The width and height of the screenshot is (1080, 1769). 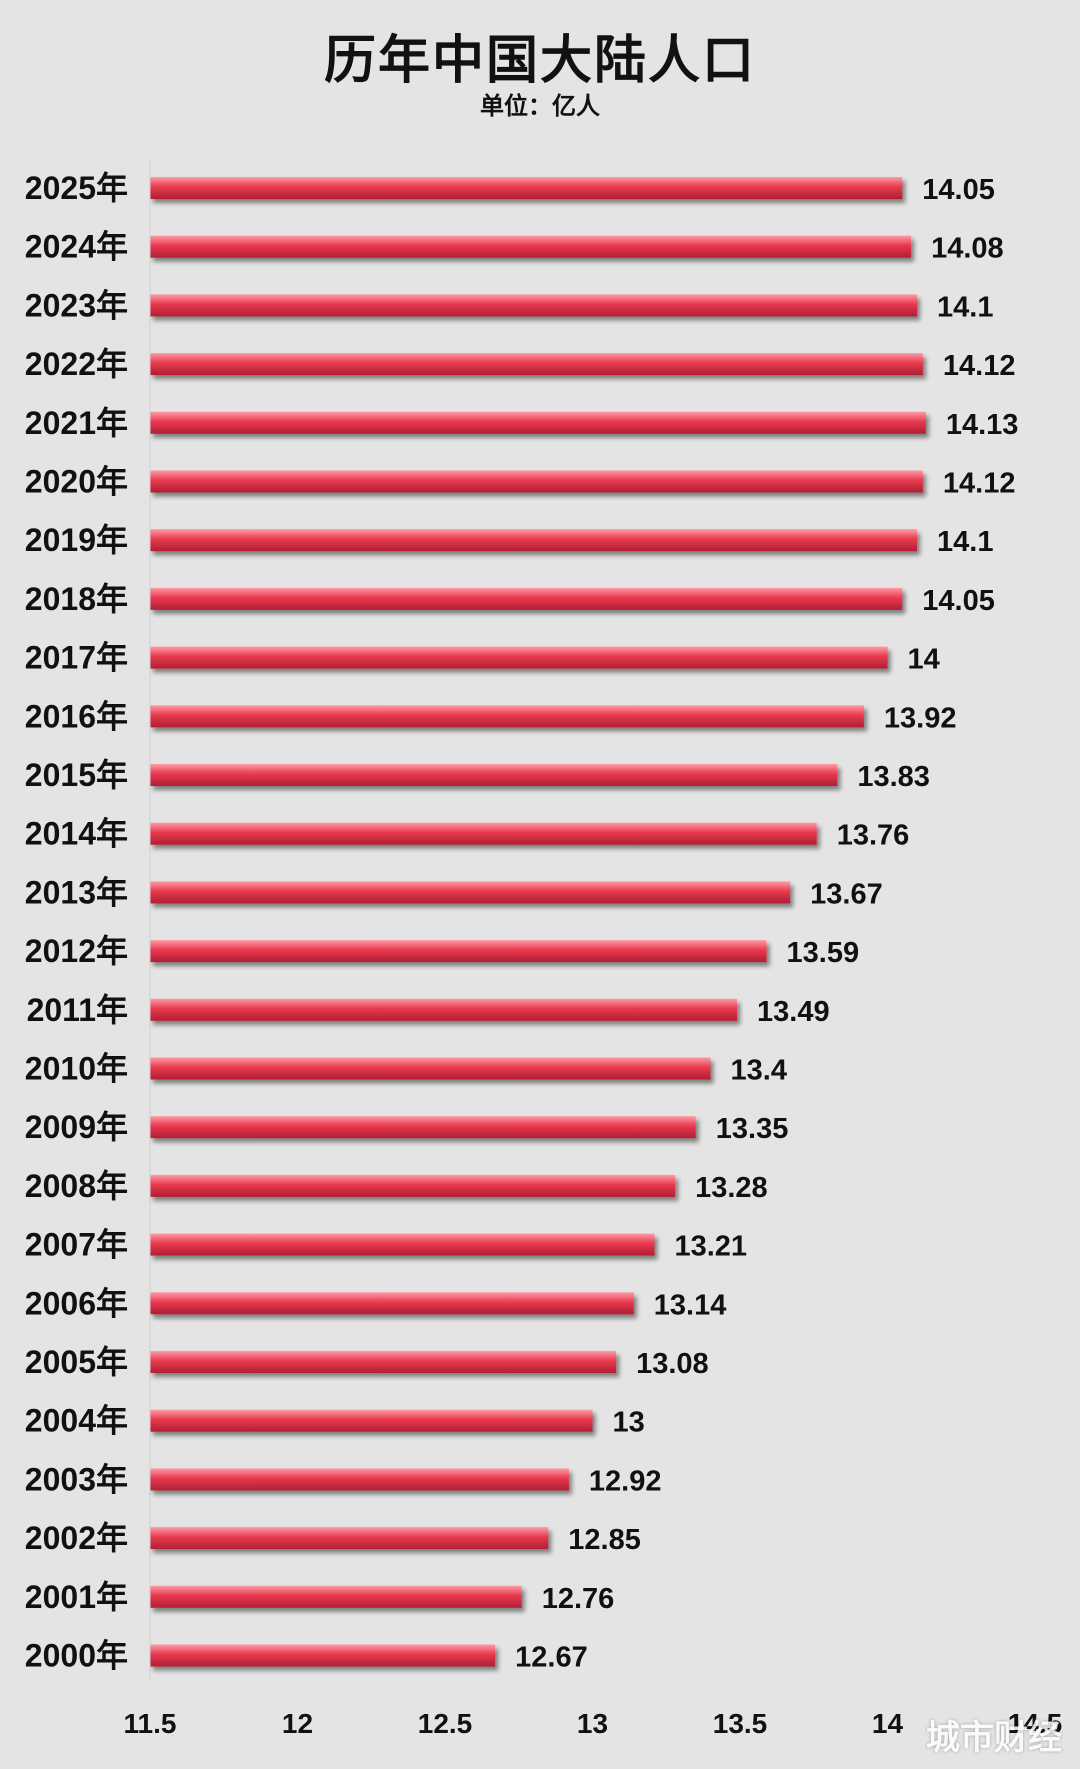 I want to click on data-label: 13.4, so click(x=759, y=1071).